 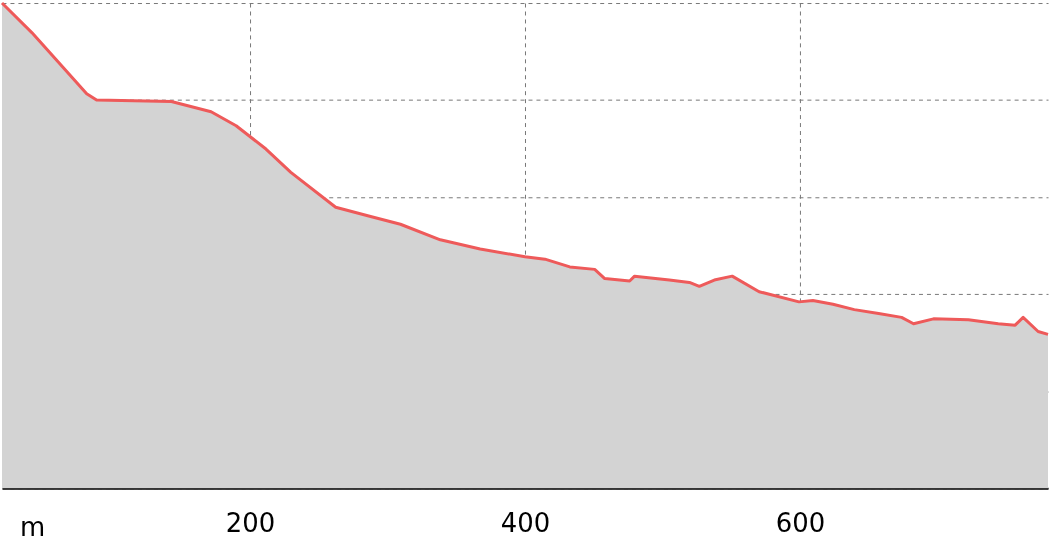 I want to click on x-tick-label: 400, so click(x=525, y=522).